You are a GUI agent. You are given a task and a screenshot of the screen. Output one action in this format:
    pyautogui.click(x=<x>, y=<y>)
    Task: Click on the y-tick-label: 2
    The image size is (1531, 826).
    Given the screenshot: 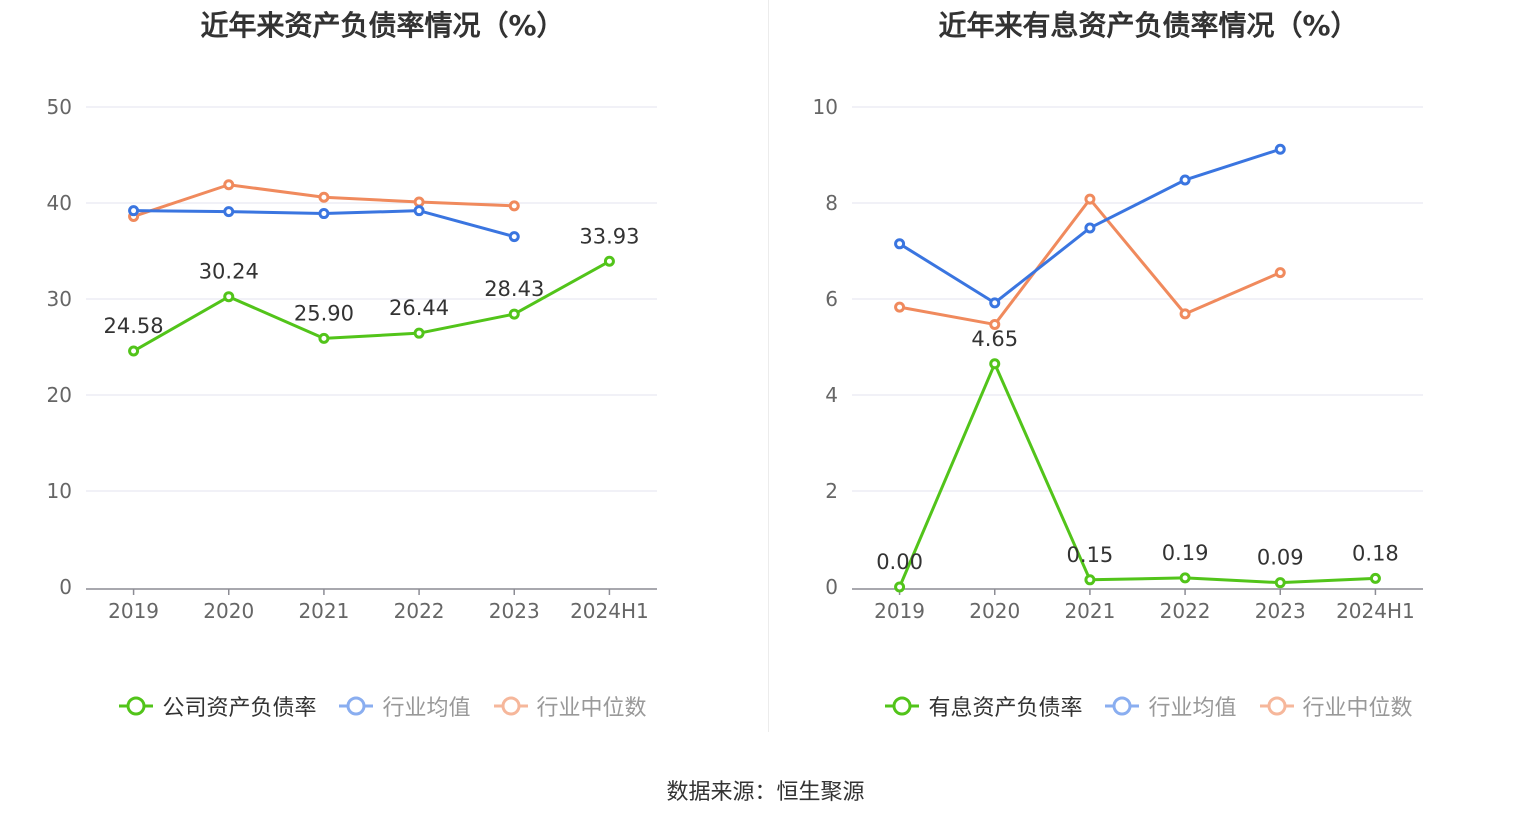 What is the action you would take?
    pyautogui.click(x=831, y=491)
    